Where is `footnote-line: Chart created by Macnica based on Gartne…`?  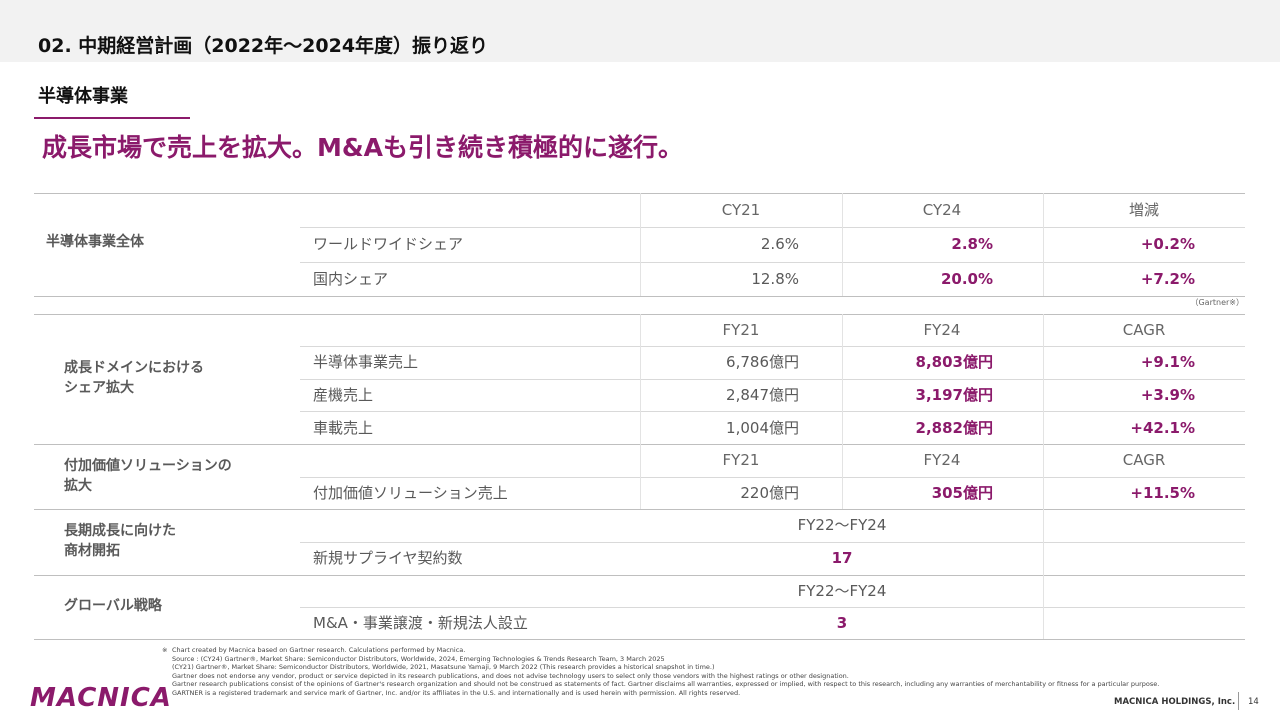
footnote-line: Chart created by Macnica based on Gartne… is located at coordinates (319, 650).